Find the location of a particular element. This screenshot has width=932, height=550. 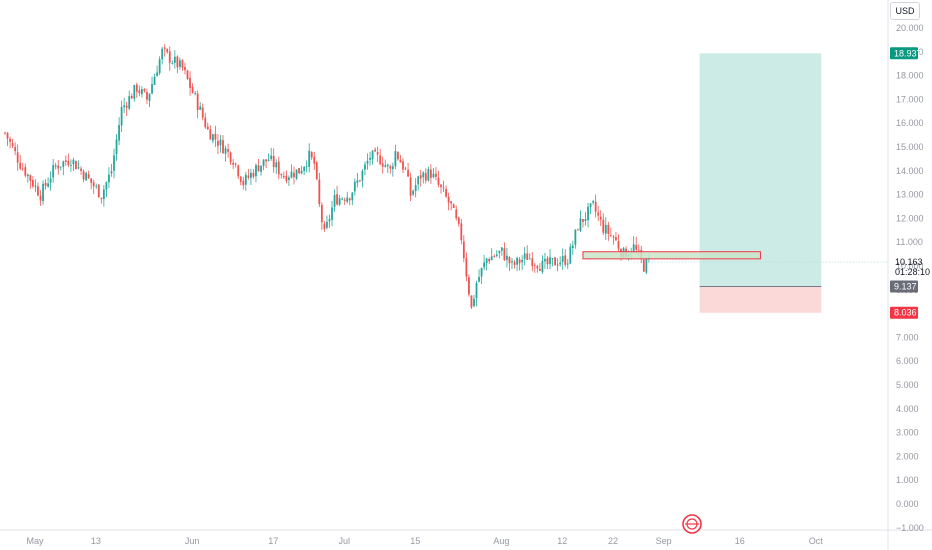

price-tick-label: 4.000 is located at coordinates (907, 409).